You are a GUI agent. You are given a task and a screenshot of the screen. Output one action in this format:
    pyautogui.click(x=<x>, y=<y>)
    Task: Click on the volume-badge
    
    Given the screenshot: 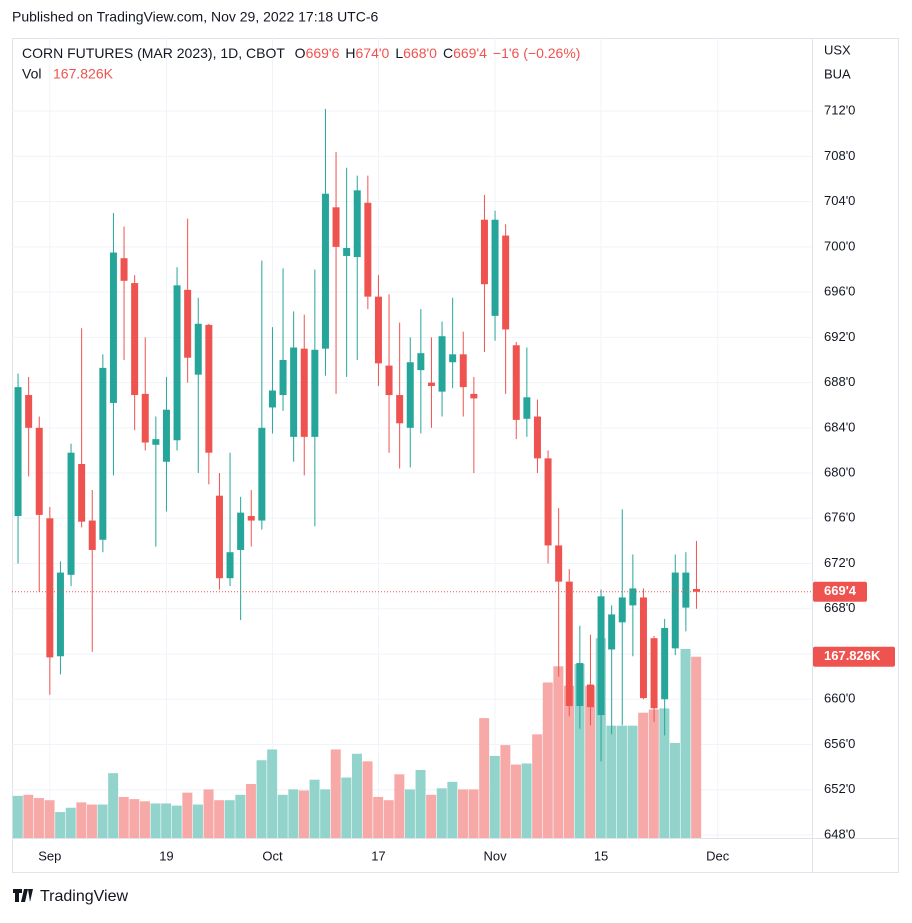 What is the action you would take?
    pyautogui.click(x=854, y=656)
    